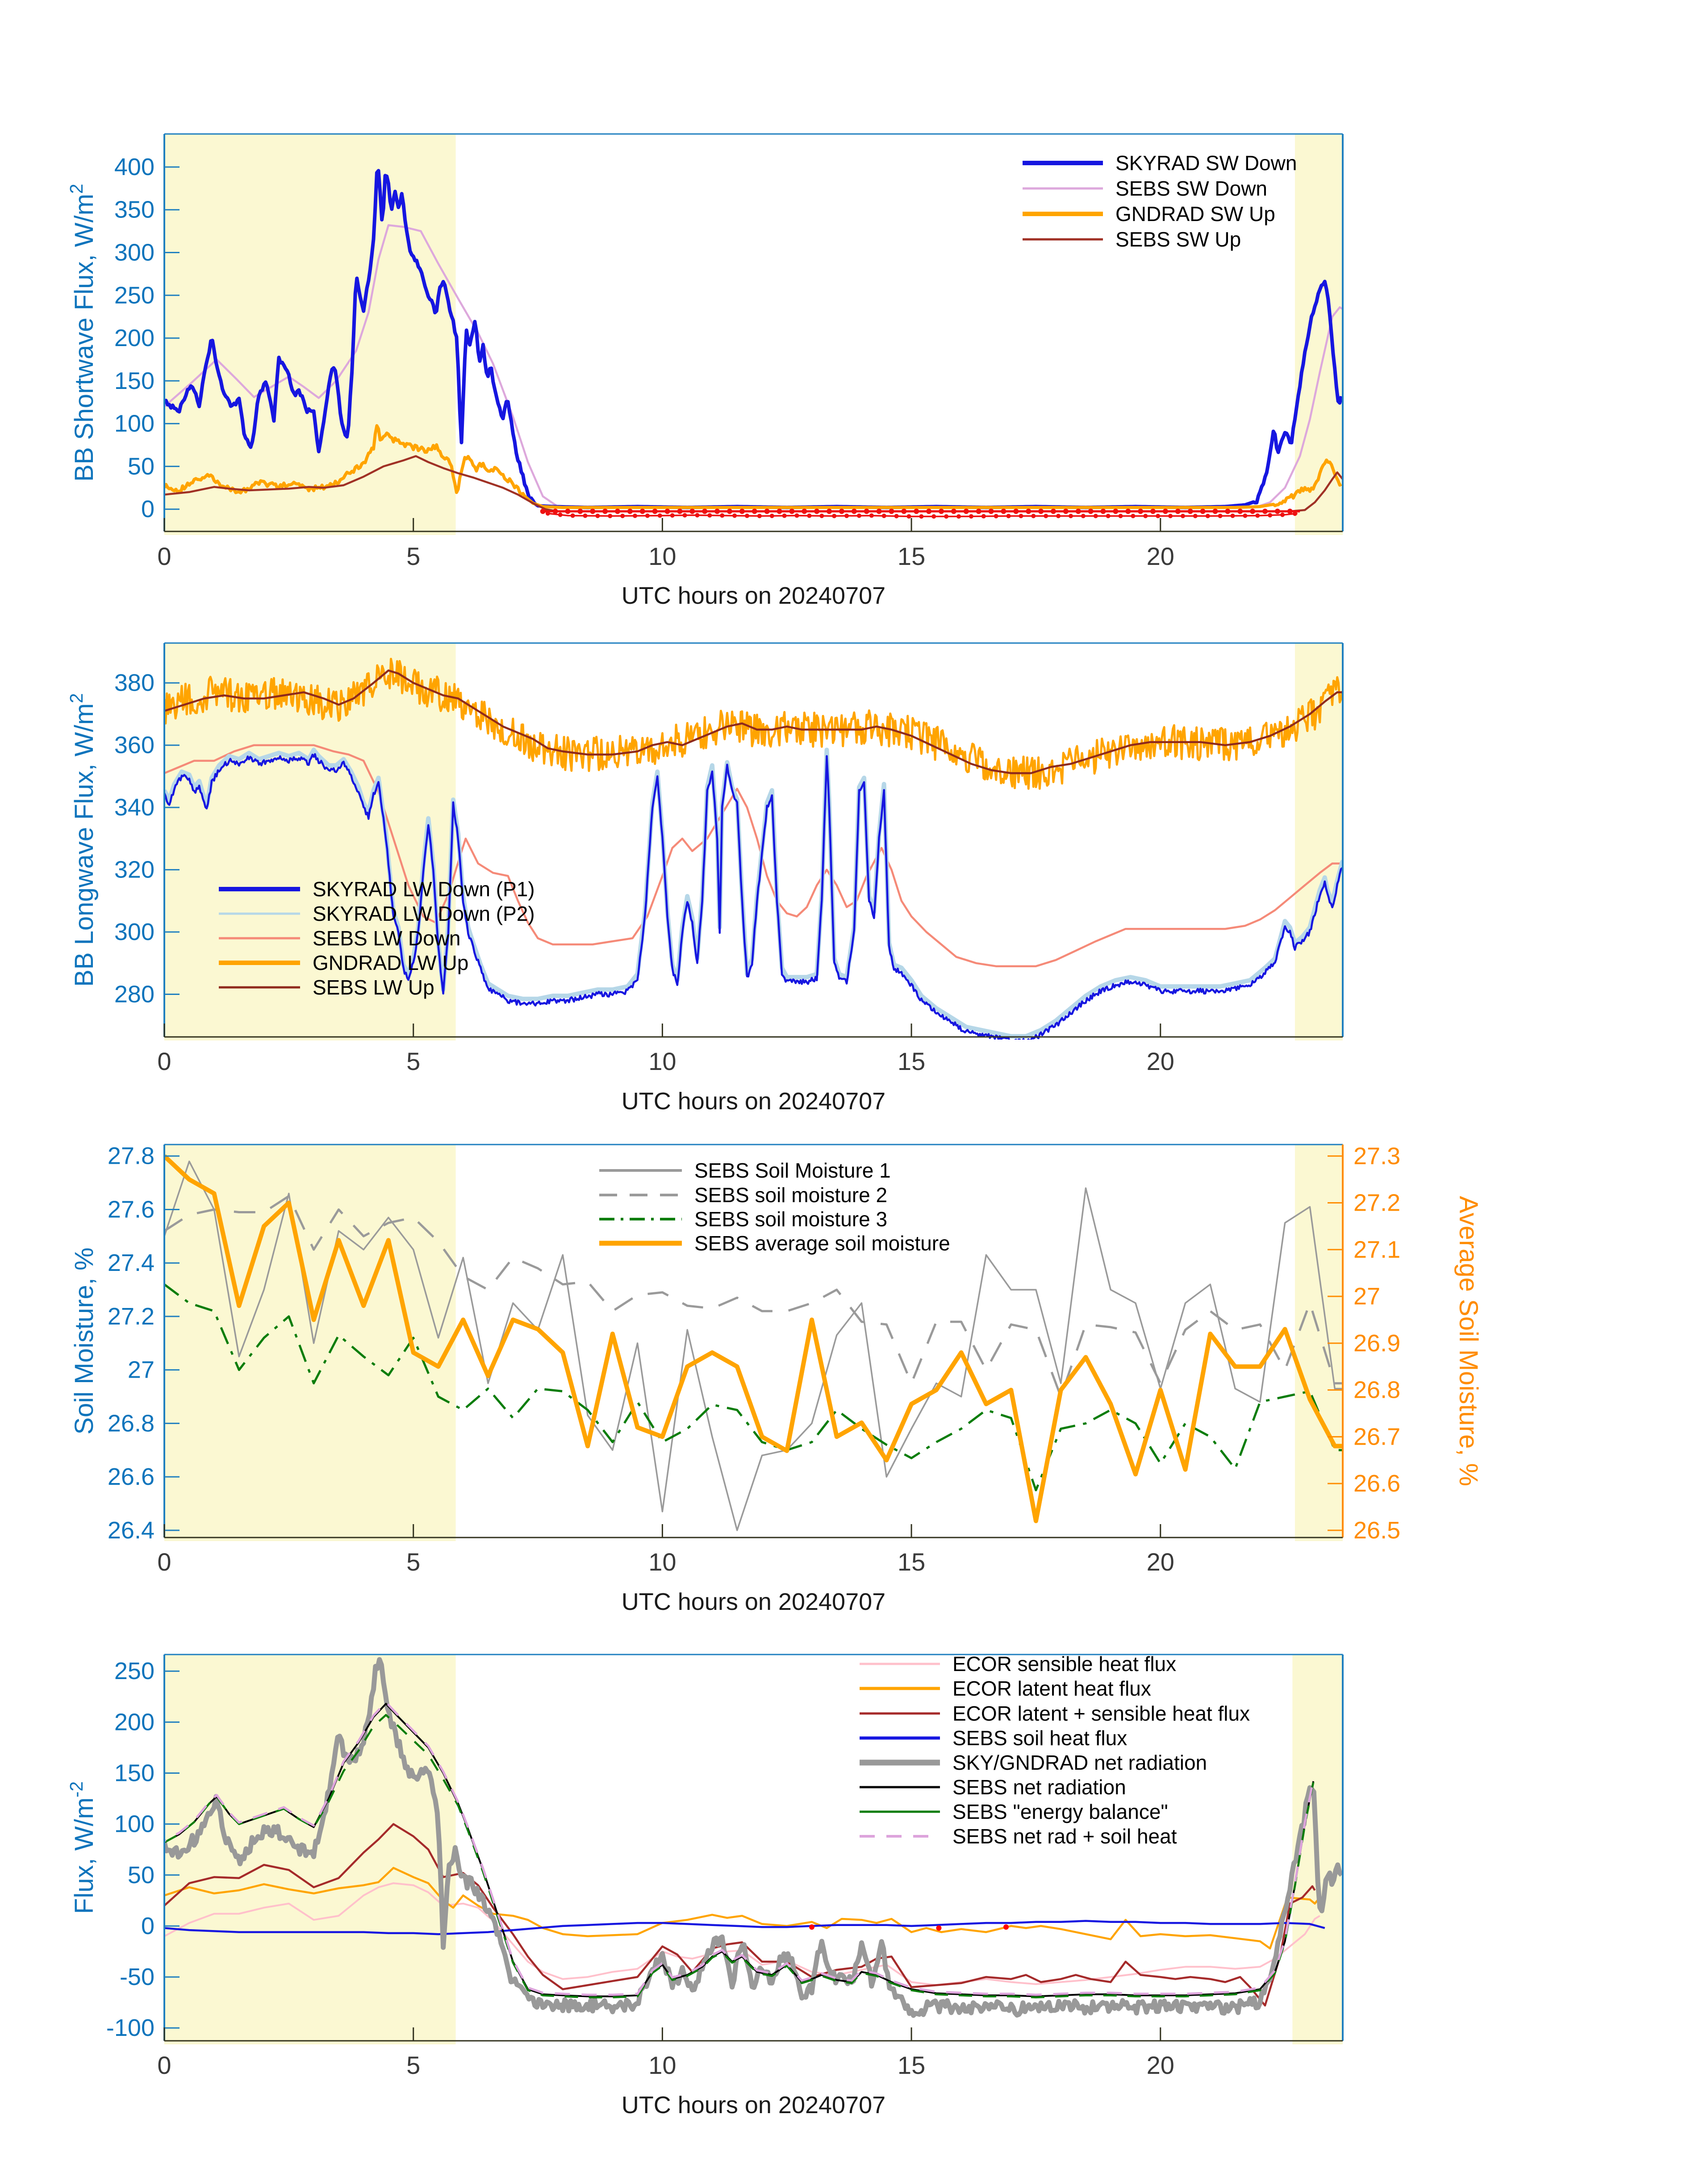  I want to click on p3-ytick-right-label-26.5: 26.5, so click(1376, 1530).